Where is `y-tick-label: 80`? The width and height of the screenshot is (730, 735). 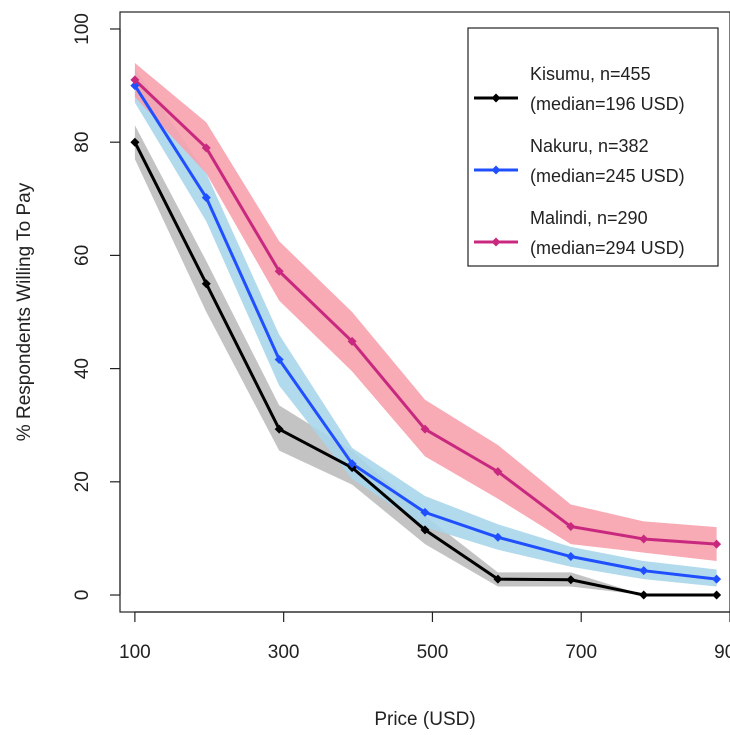
y-tick-label: 80 is located at coordinates (82, 142).